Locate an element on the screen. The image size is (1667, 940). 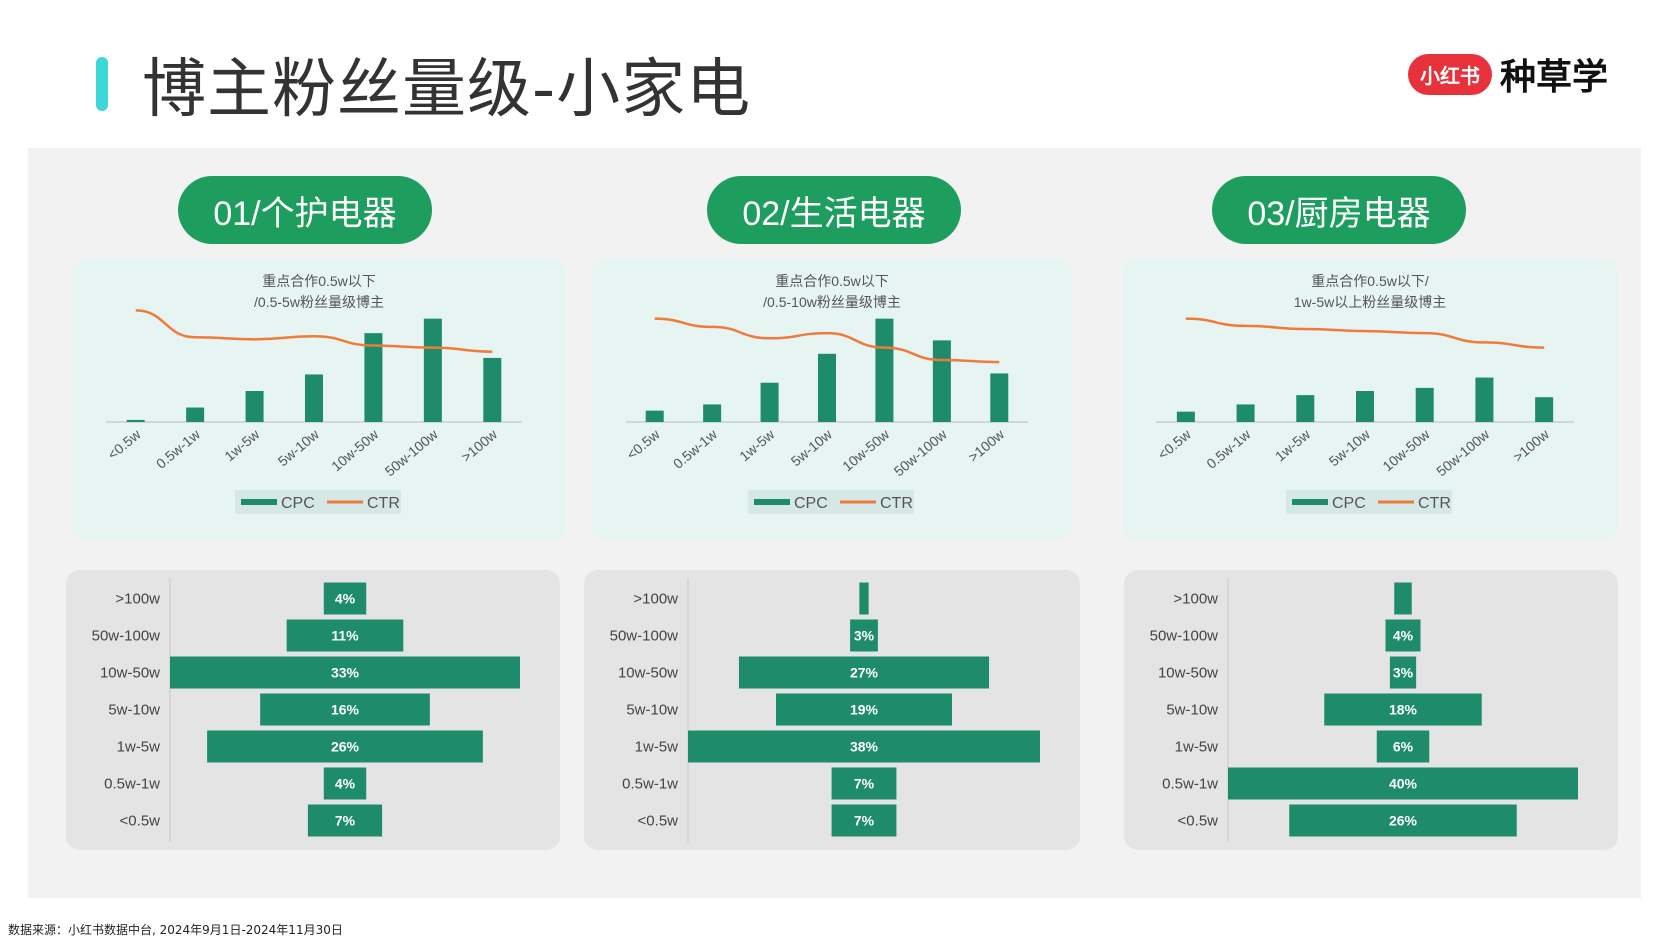
pyramid-value-label: 40% is located at coordinates (1403, 784).